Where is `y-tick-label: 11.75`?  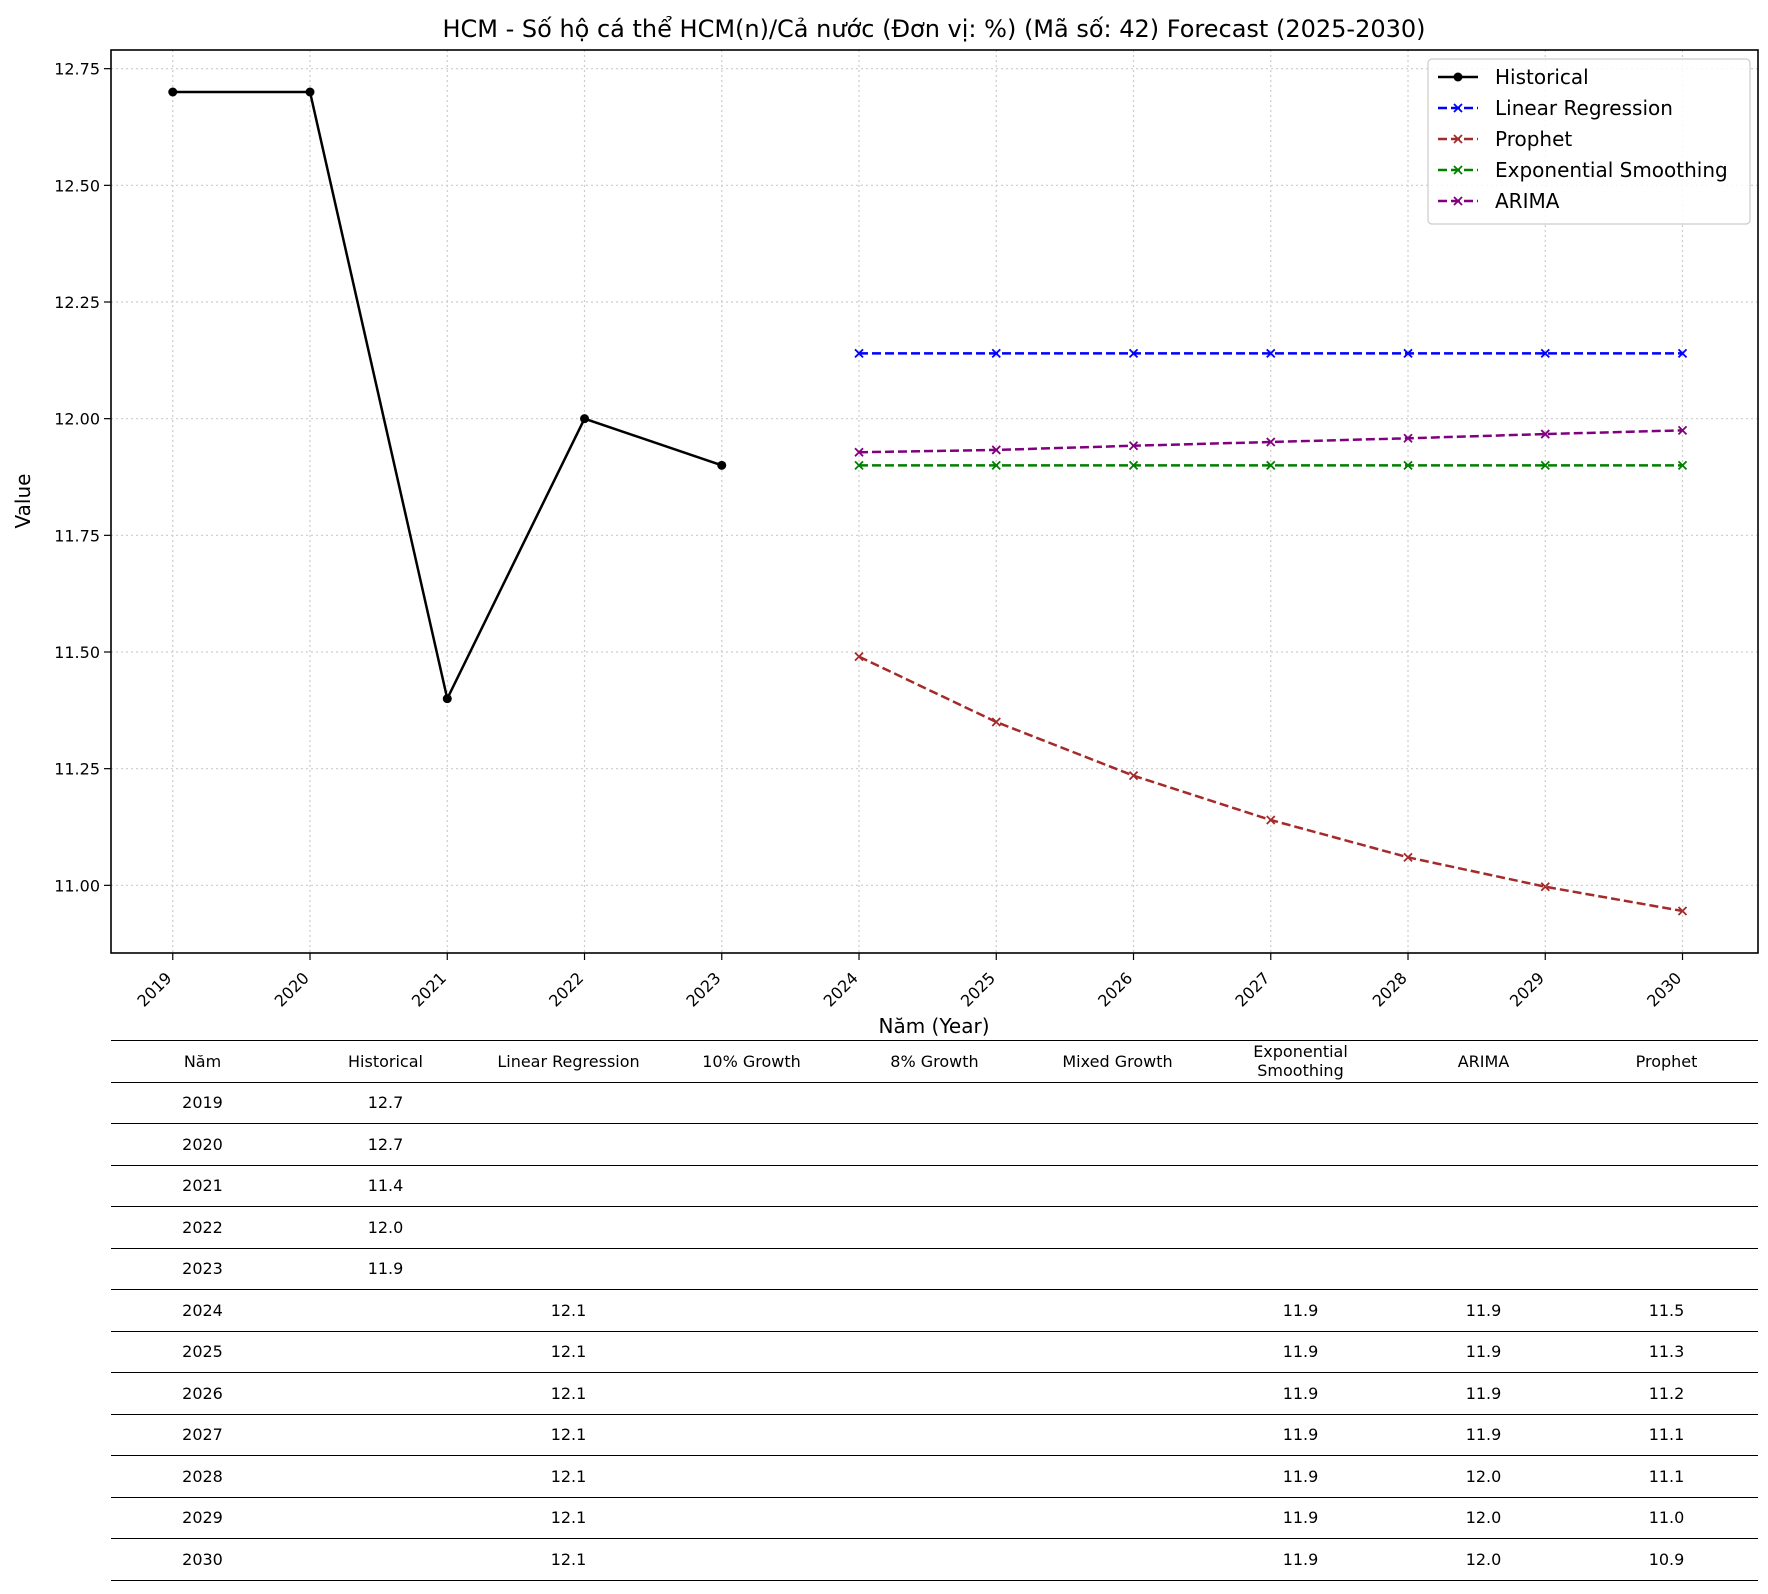 y-tick-label: 11.75 is located at coordinates (77, 535).